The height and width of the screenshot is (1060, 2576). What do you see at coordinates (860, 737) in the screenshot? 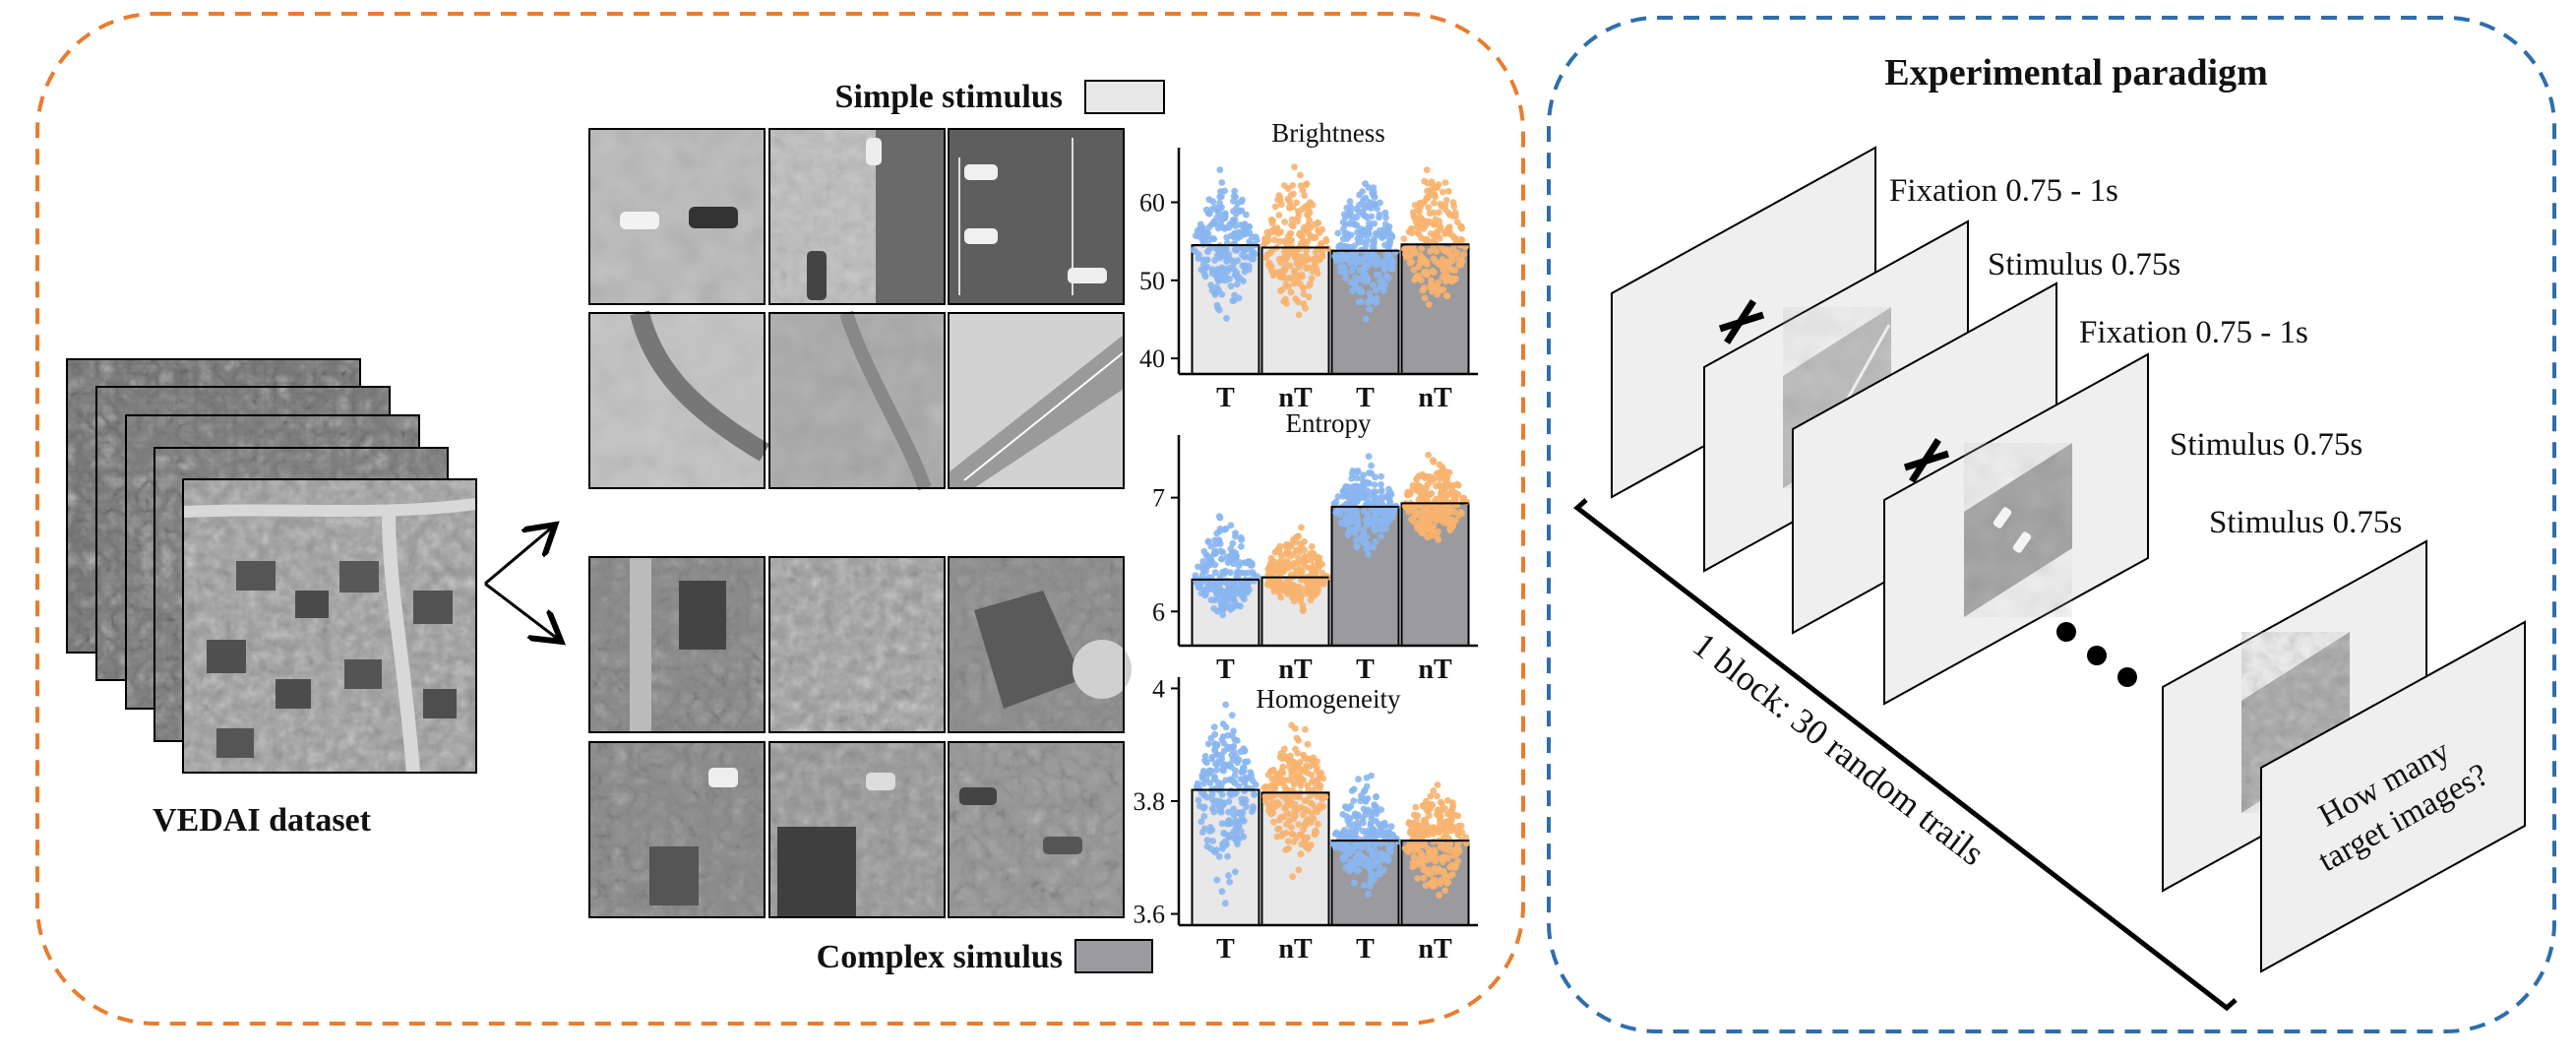
I see `complex-stimulus-grid` at bounding box center [860, 737].